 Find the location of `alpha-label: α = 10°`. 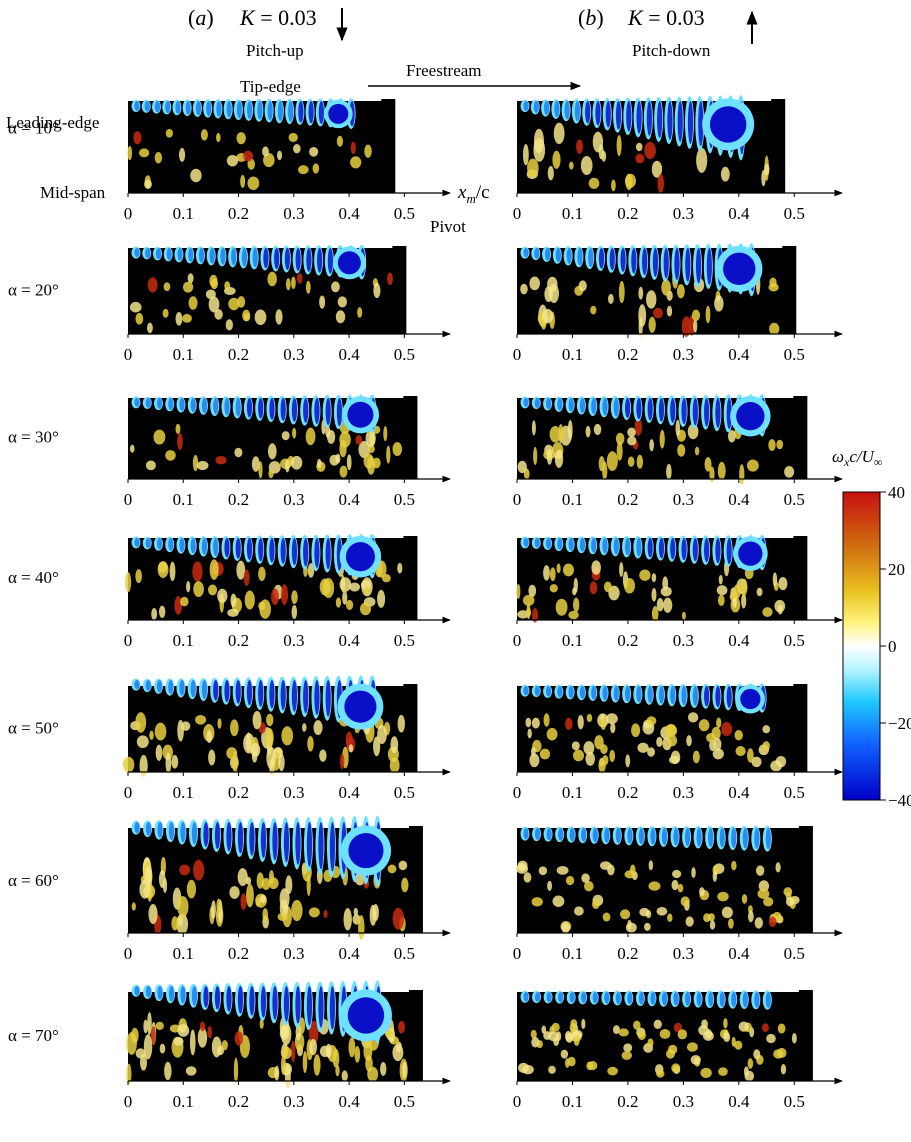

alpha-label: α = 10° is located at coordinates (33, 128).